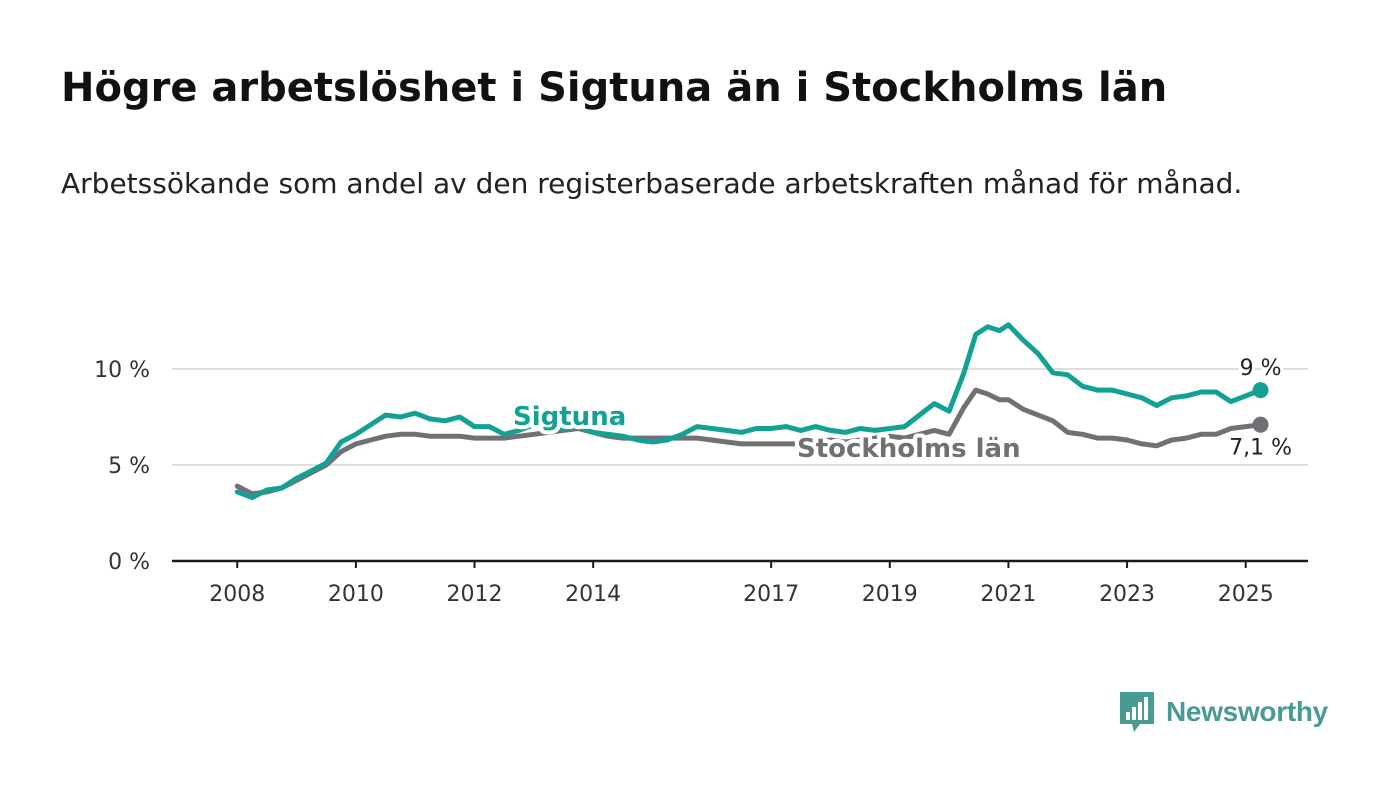  What do you see at coordinates (1008, 594) in the screenshot?
I see `x-tick-label: 2021` at bounding box center [1008, 594].